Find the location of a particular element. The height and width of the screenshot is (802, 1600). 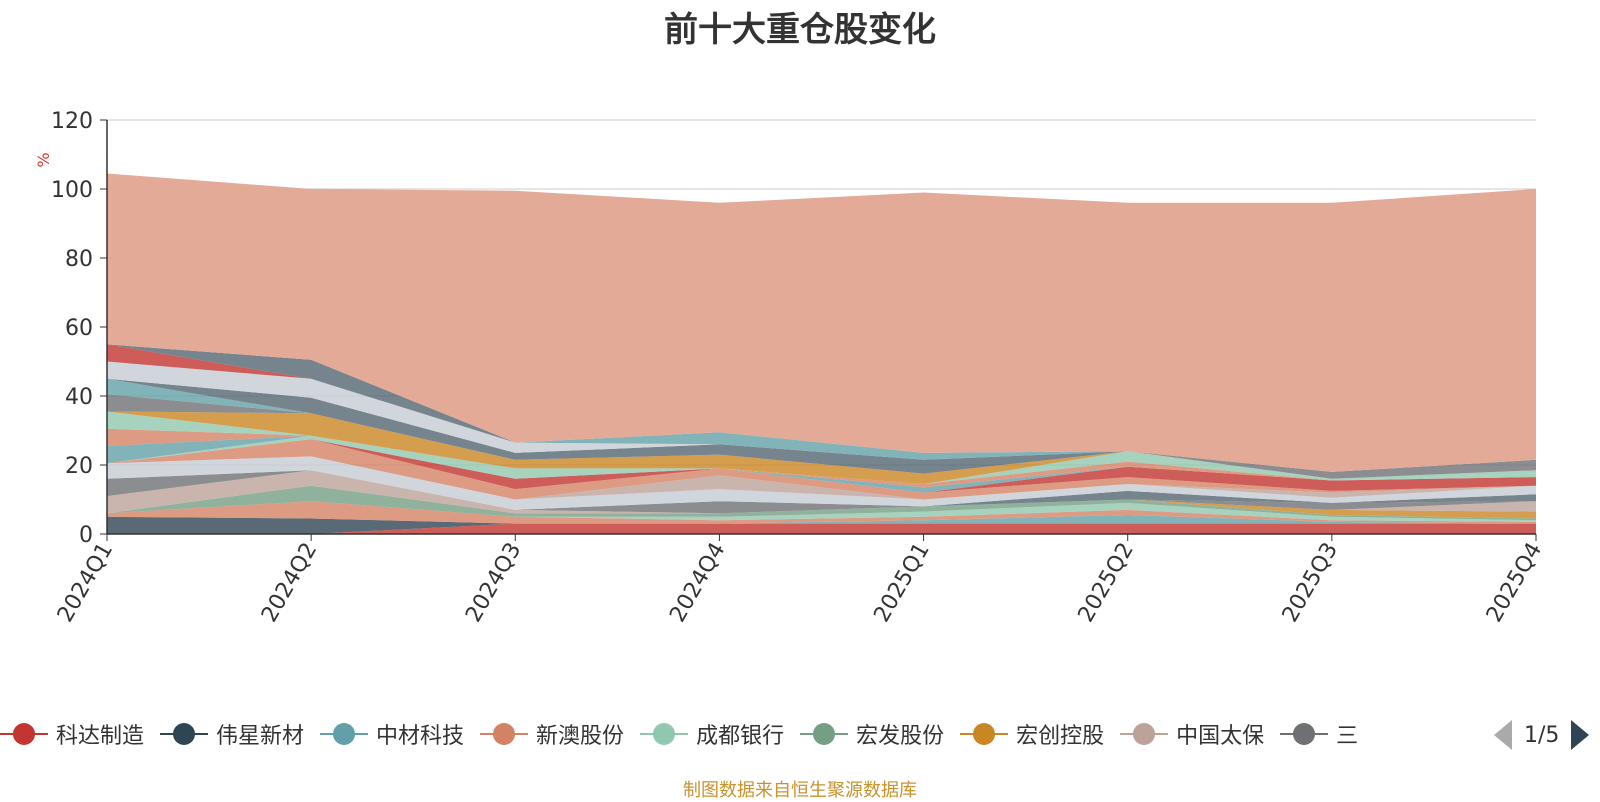

x-tick-label: 2024Q1 is located at coordinates (85, 583).